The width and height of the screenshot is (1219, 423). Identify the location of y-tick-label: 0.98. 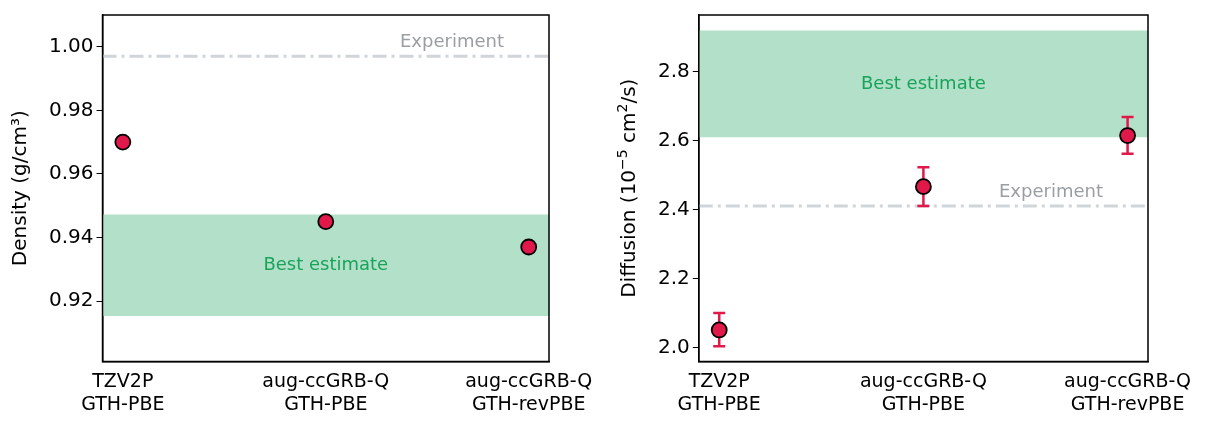
(71, 108).